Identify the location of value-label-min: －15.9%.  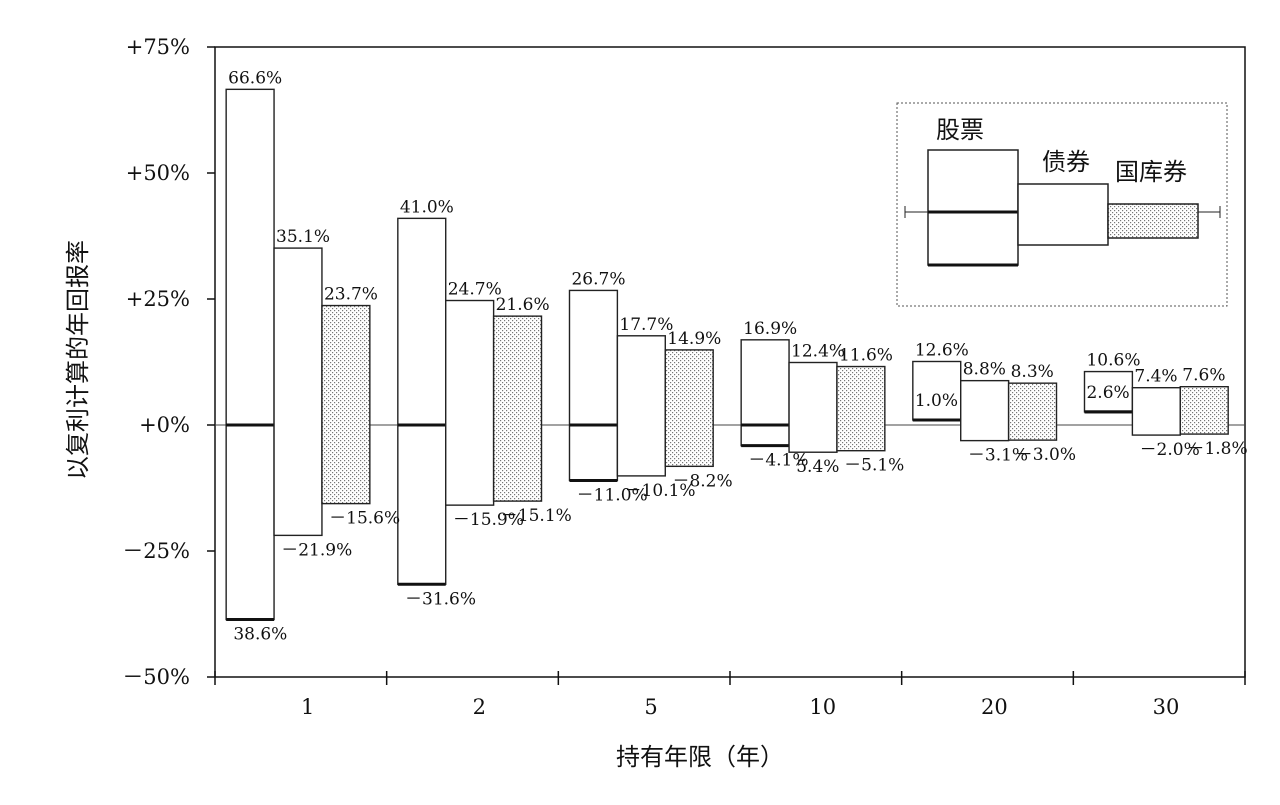
(488, 520).